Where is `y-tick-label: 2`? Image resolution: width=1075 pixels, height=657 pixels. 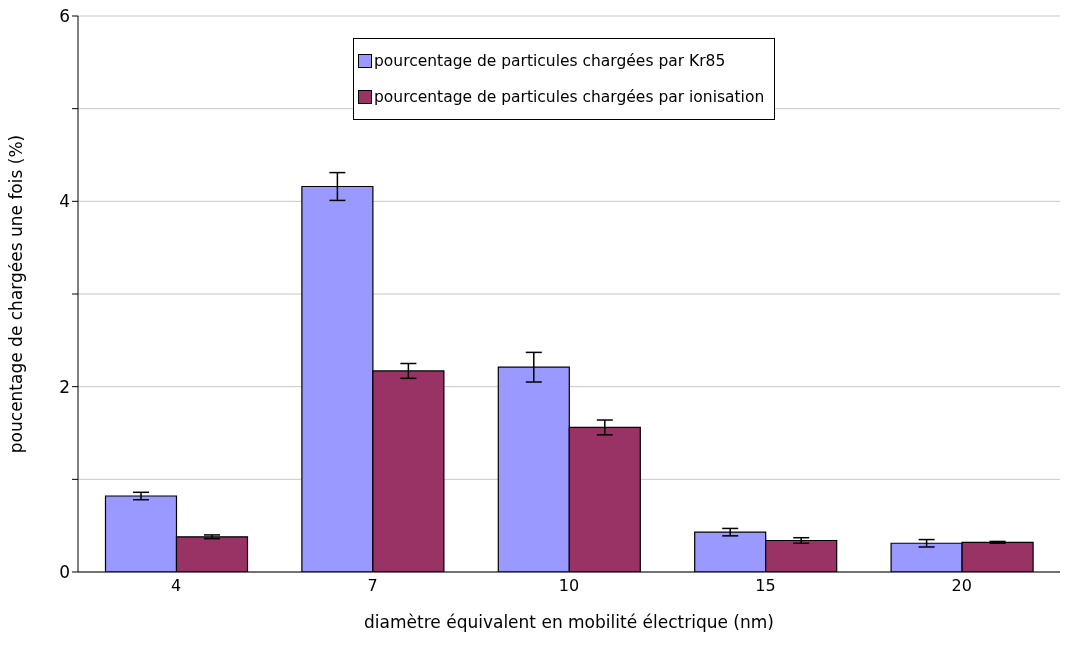 y-tick-label: 2 is located at coordinates (64, 386).